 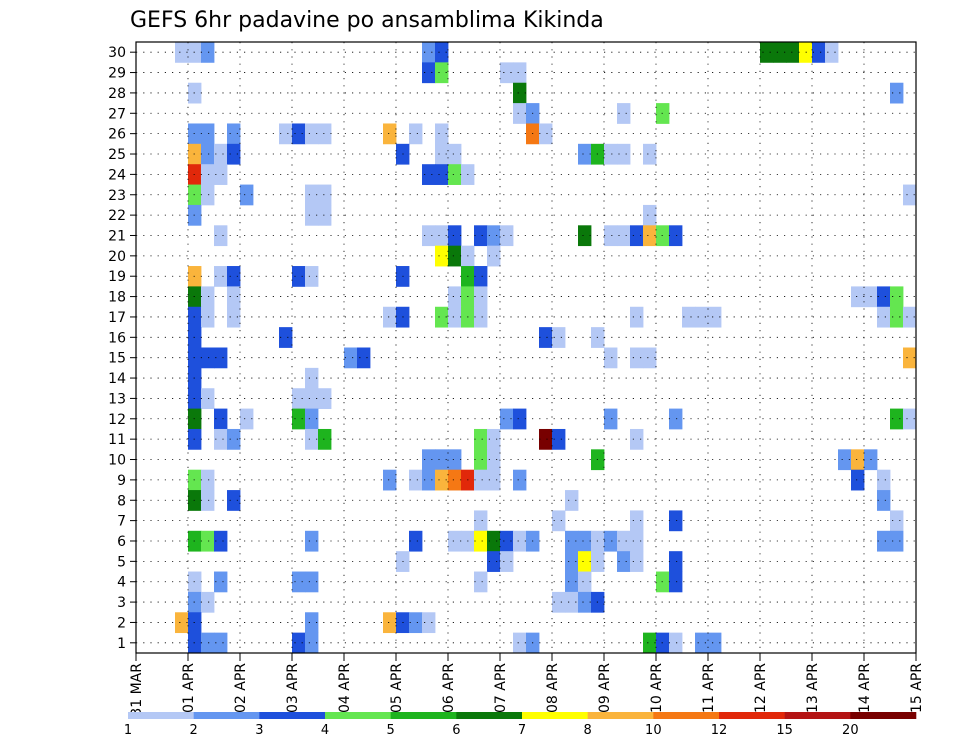 I want to click on y-tick-label: 9, so click(x=121, y=481).